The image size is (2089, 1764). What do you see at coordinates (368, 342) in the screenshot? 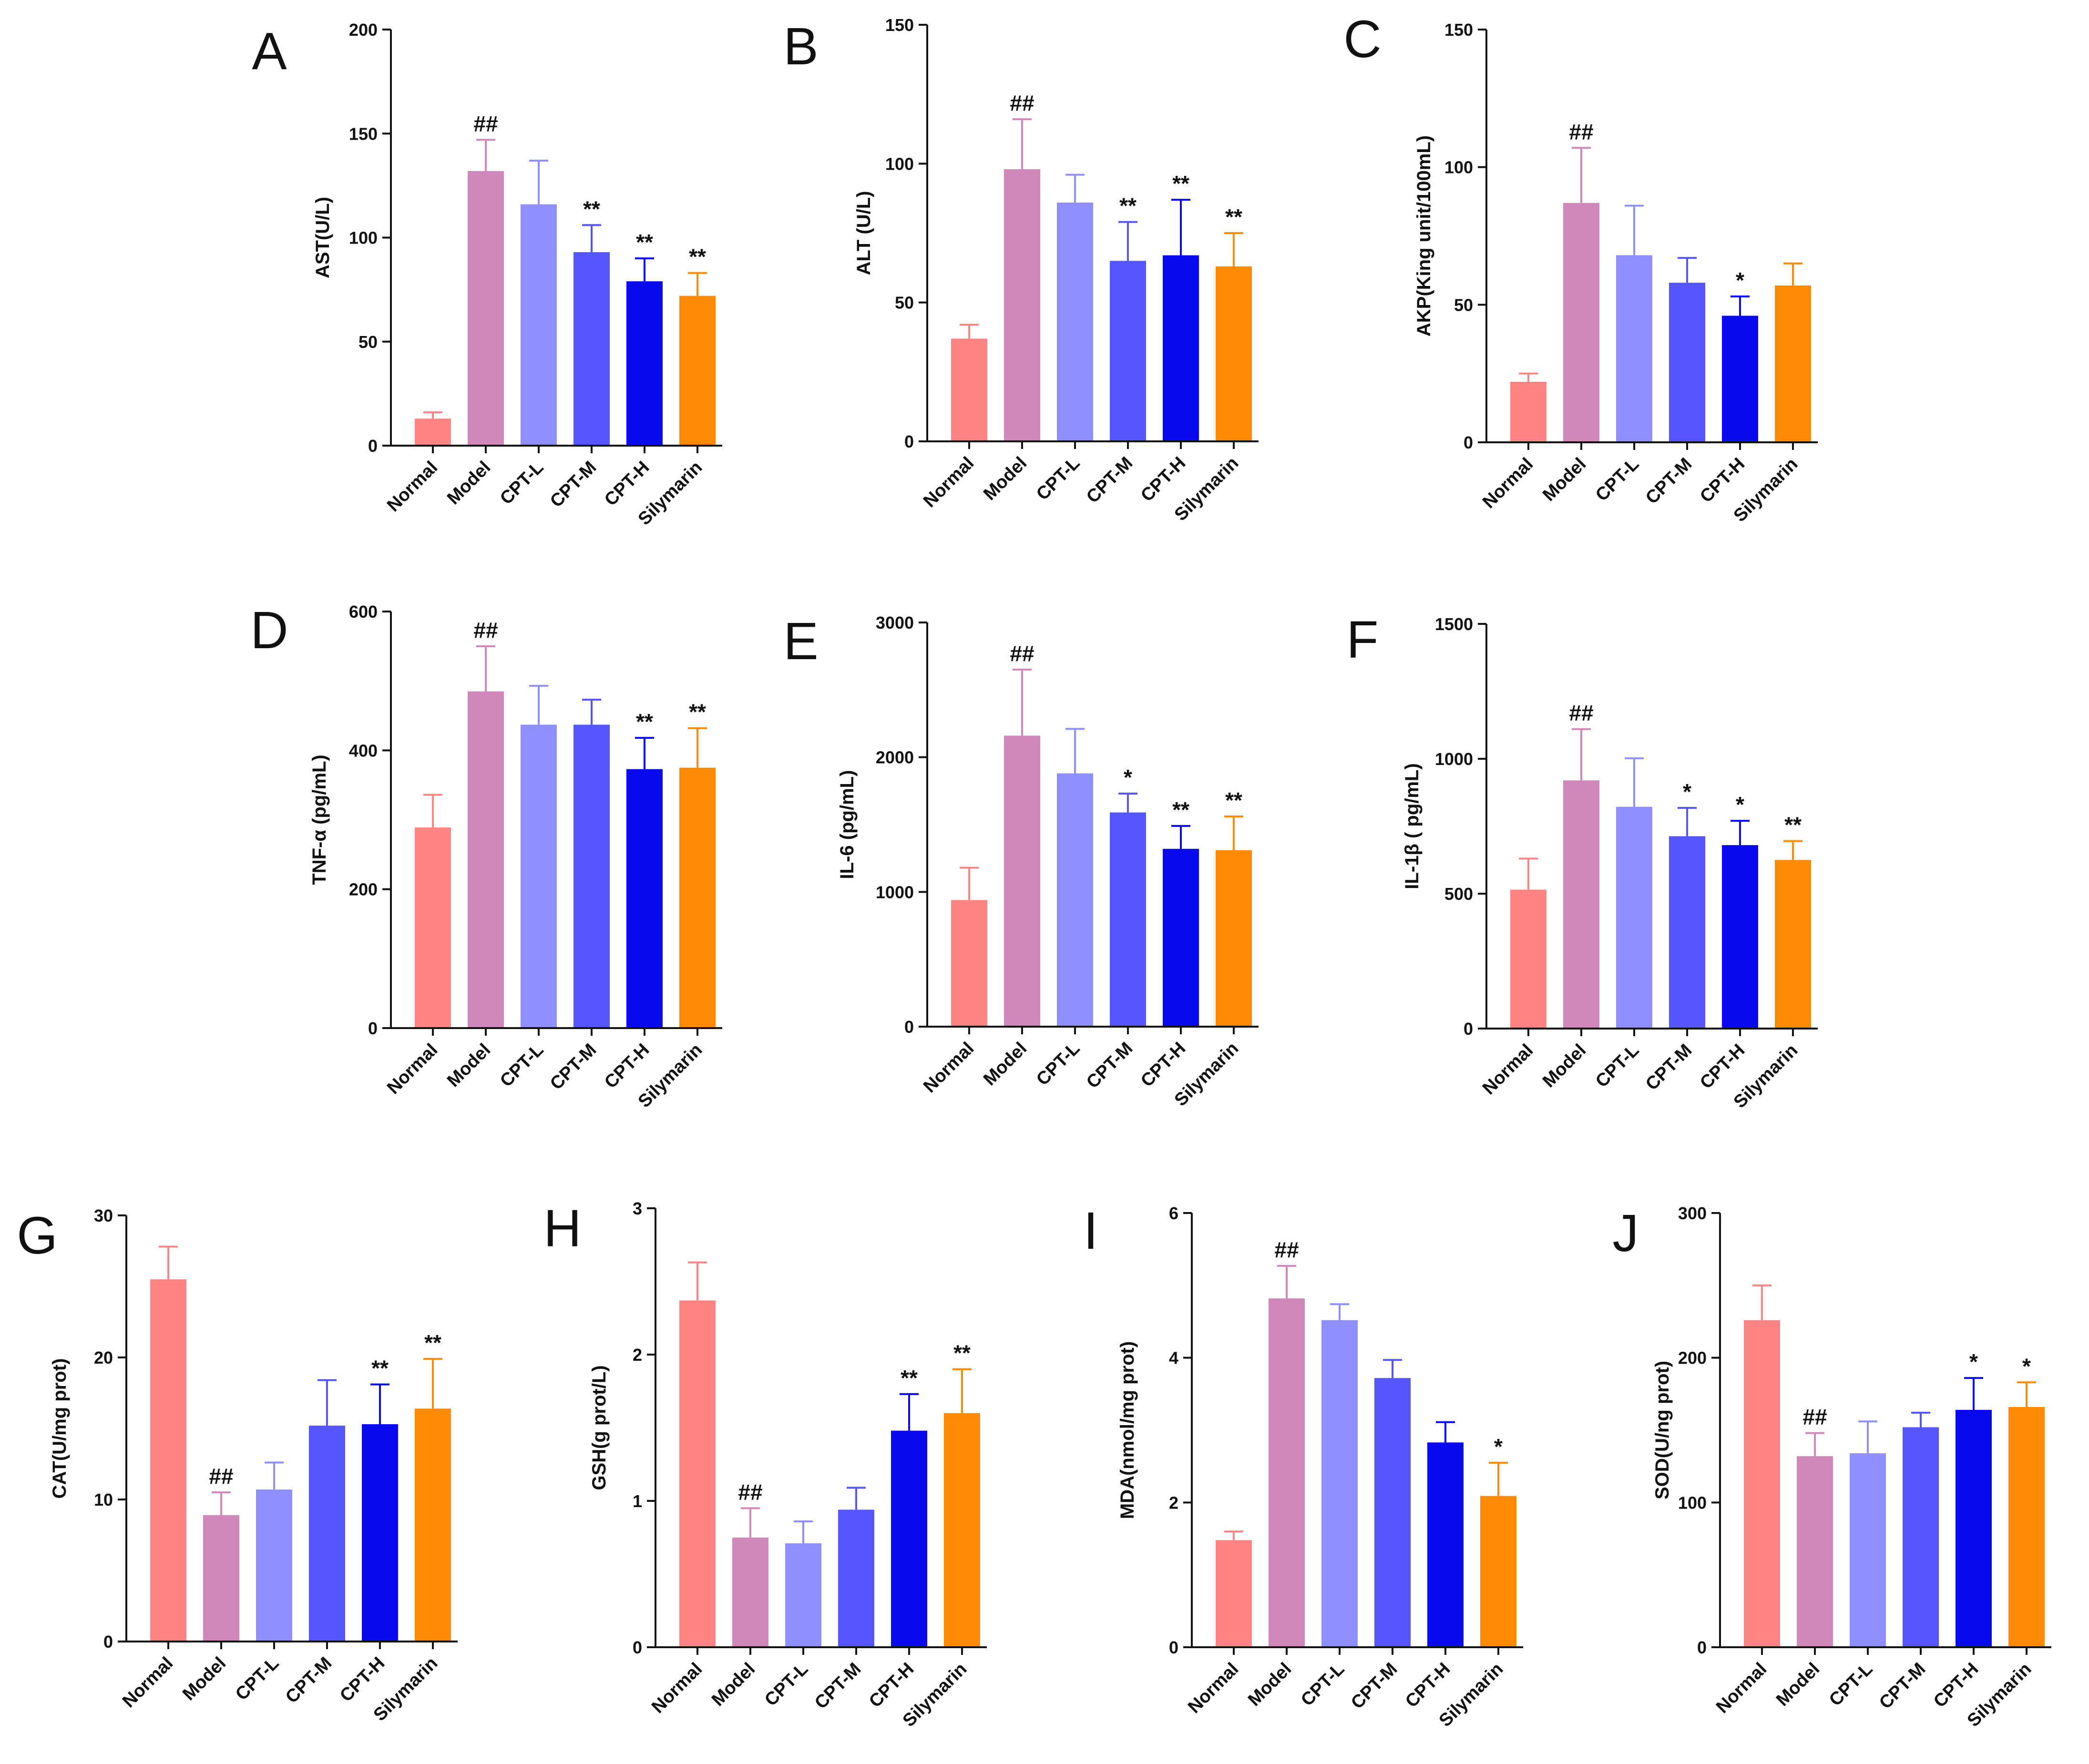
I see `y-tick-label: 50` at bounding box center [368, 342].